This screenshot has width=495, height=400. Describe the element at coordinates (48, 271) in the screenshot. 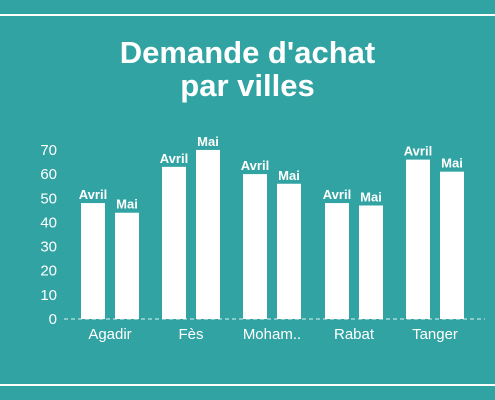

I see `y-tick-label: 20` at that location.